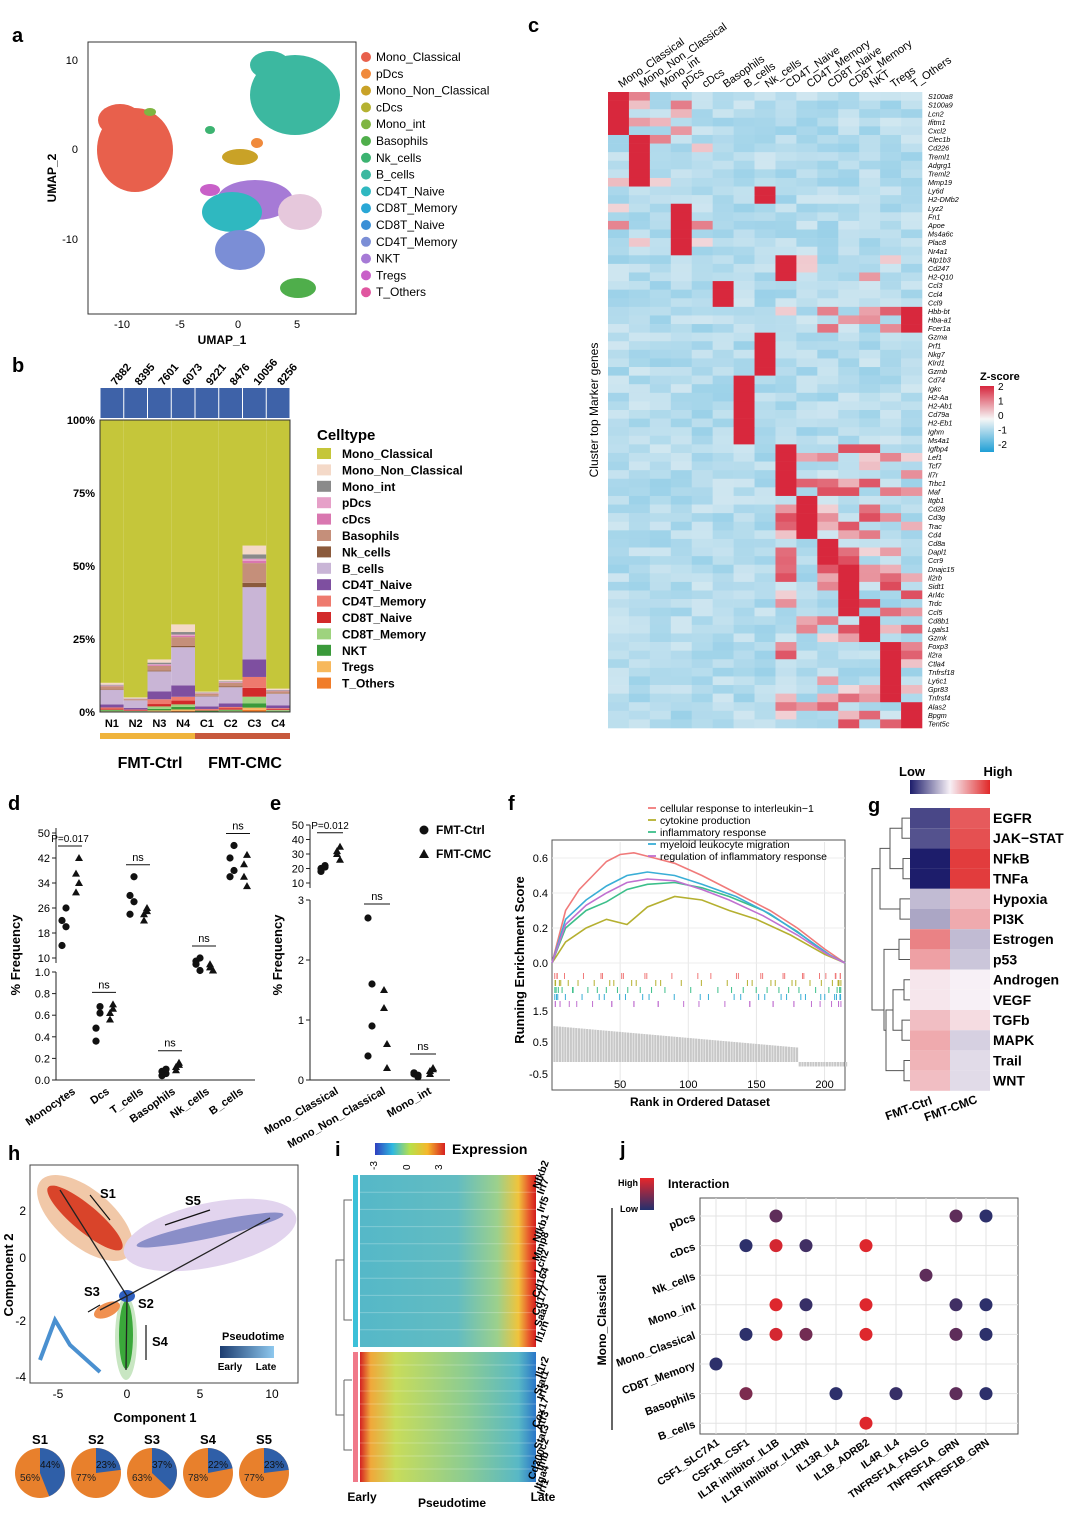  What do you see at coordinates (939, 311) in the screenshot?
I see `c-gene-label: Hbb-bt` at bounding box center [939, 311].